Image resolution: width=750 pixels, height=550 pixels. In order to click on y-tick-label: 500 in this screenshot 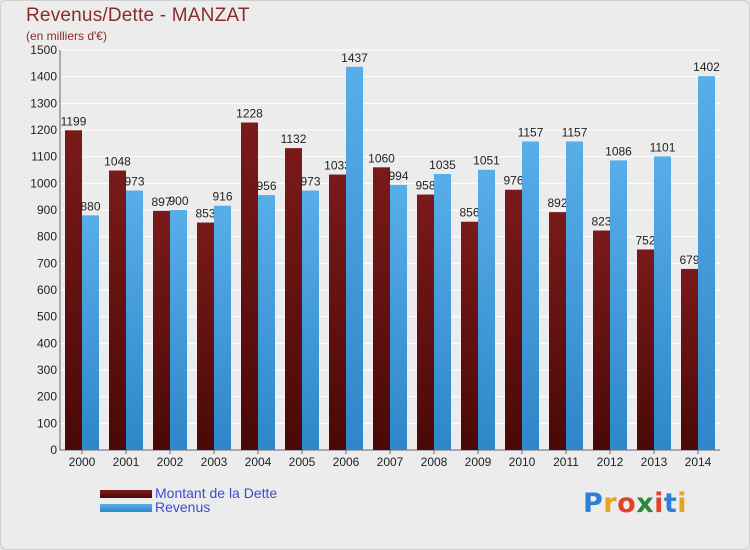, I will do `click(47, 317)`.